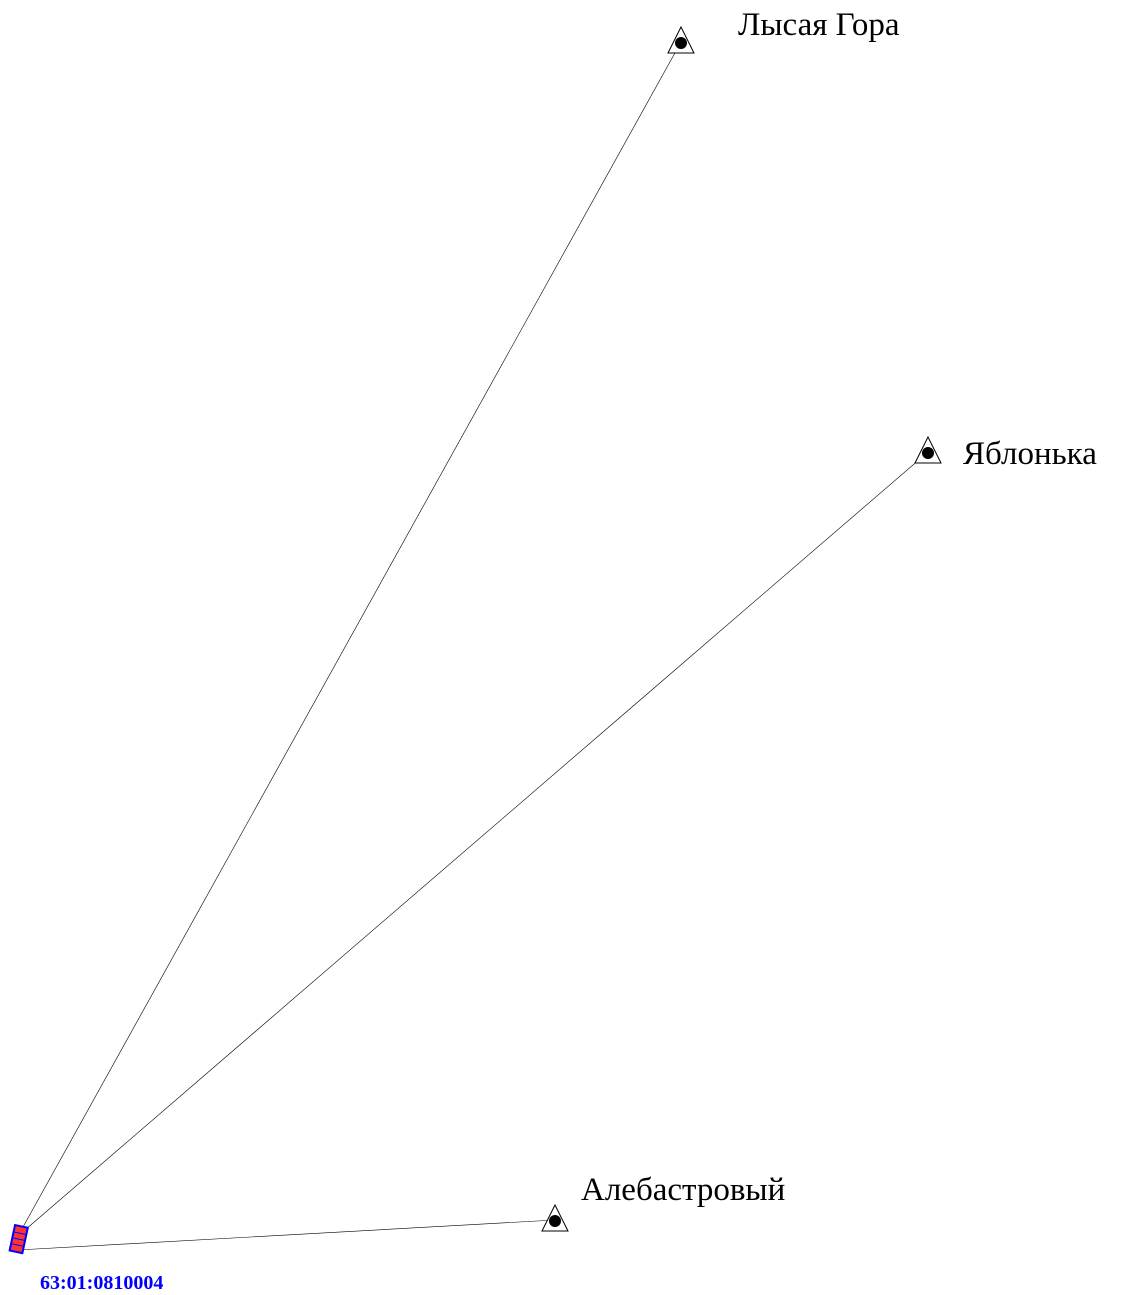 The width and height of the screenshot is (1124, 1295). Describe the element at coordinates (683, 1190) in the screenshot. I see `station-label-alebastrovy: Алебастровый` at that location.